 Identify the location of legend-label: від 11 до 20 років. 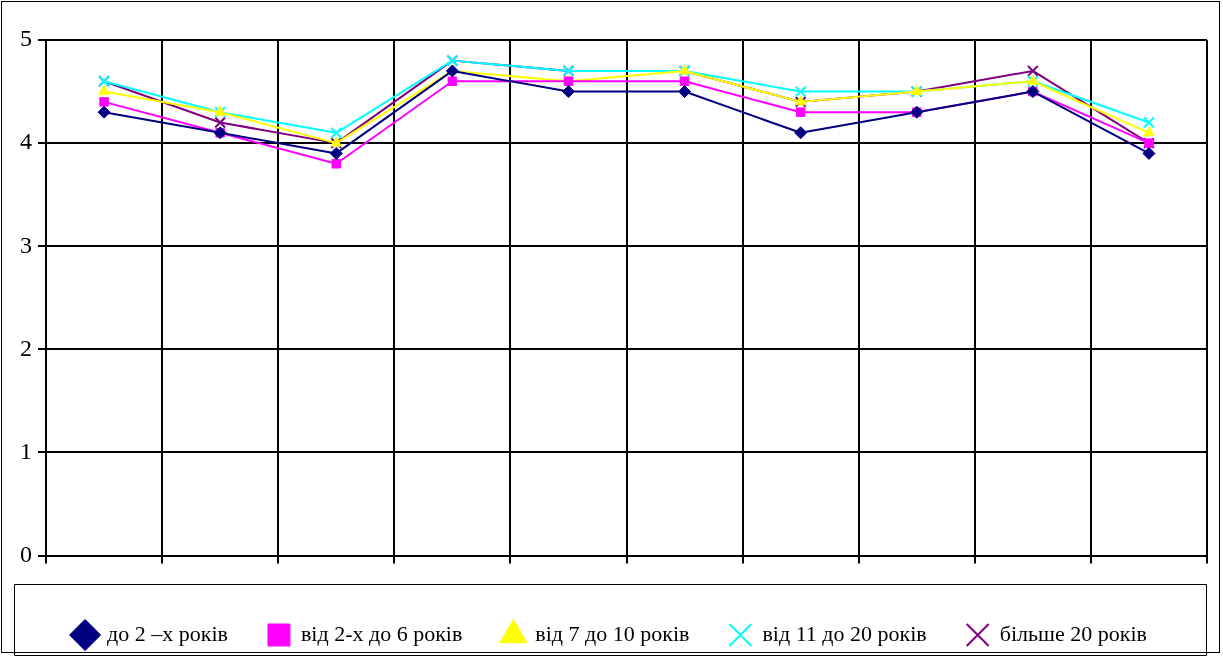
(844, 633).